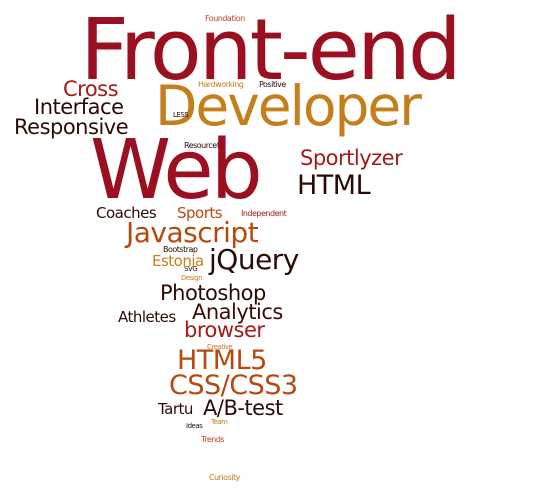 The height and width of the screenshot is (497, 550). What do you see at coordinates (180, 249) in the screenshot?
I see `word-bootstrap: Bootstrap` at bounding box center [180, 249].